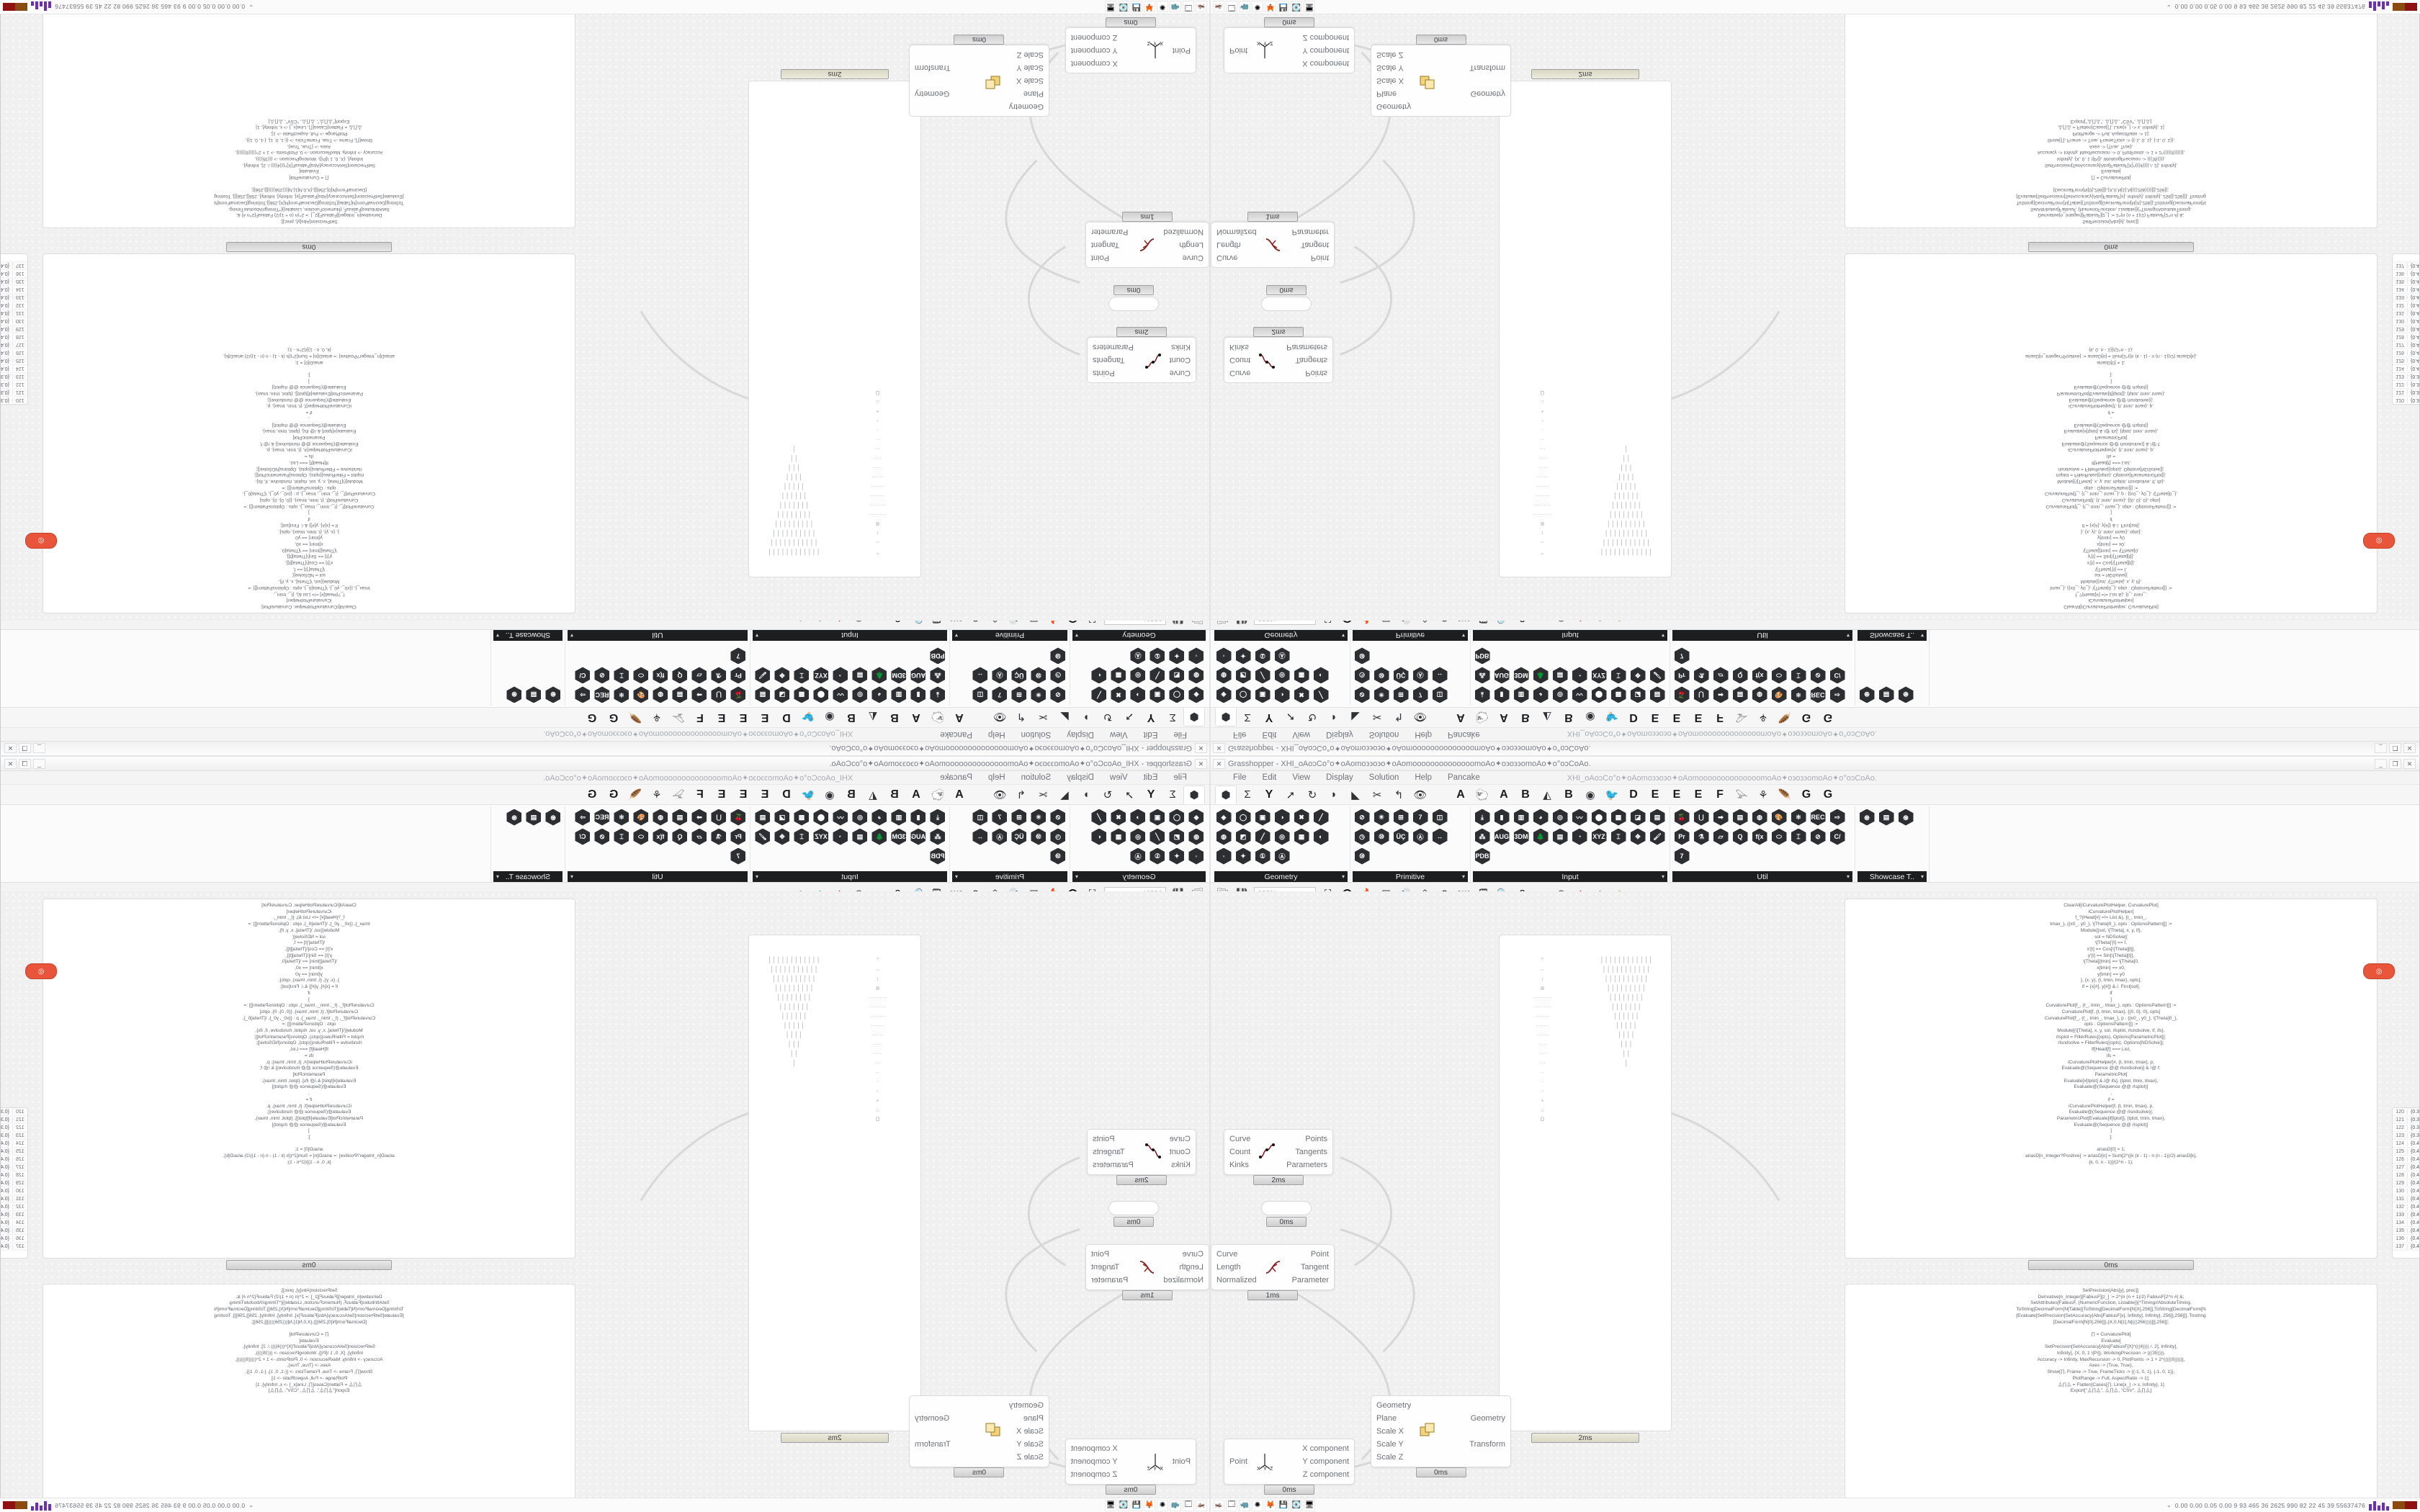  What do you see at coordinates (1339, 777) in the screenshot?
I see `menu-item-display: Display` at bounding box center [1339, 777].